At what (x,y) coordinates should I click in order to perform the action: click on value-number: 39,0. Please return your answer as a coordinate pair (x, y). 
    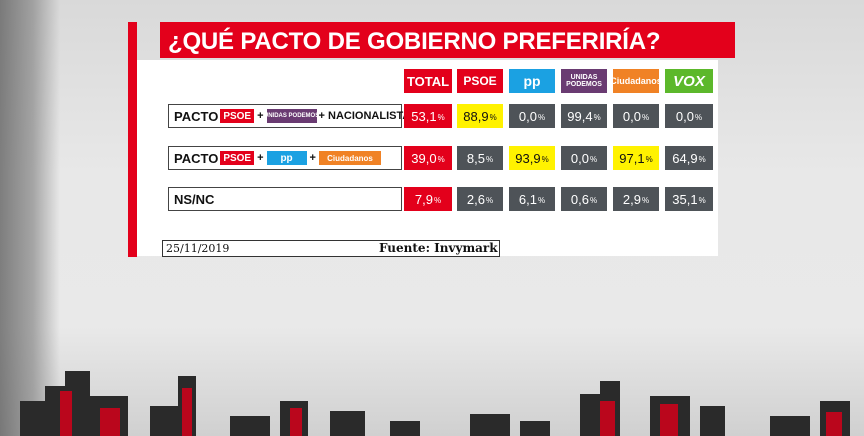
    Looking at the image, I should click on (424, 158).